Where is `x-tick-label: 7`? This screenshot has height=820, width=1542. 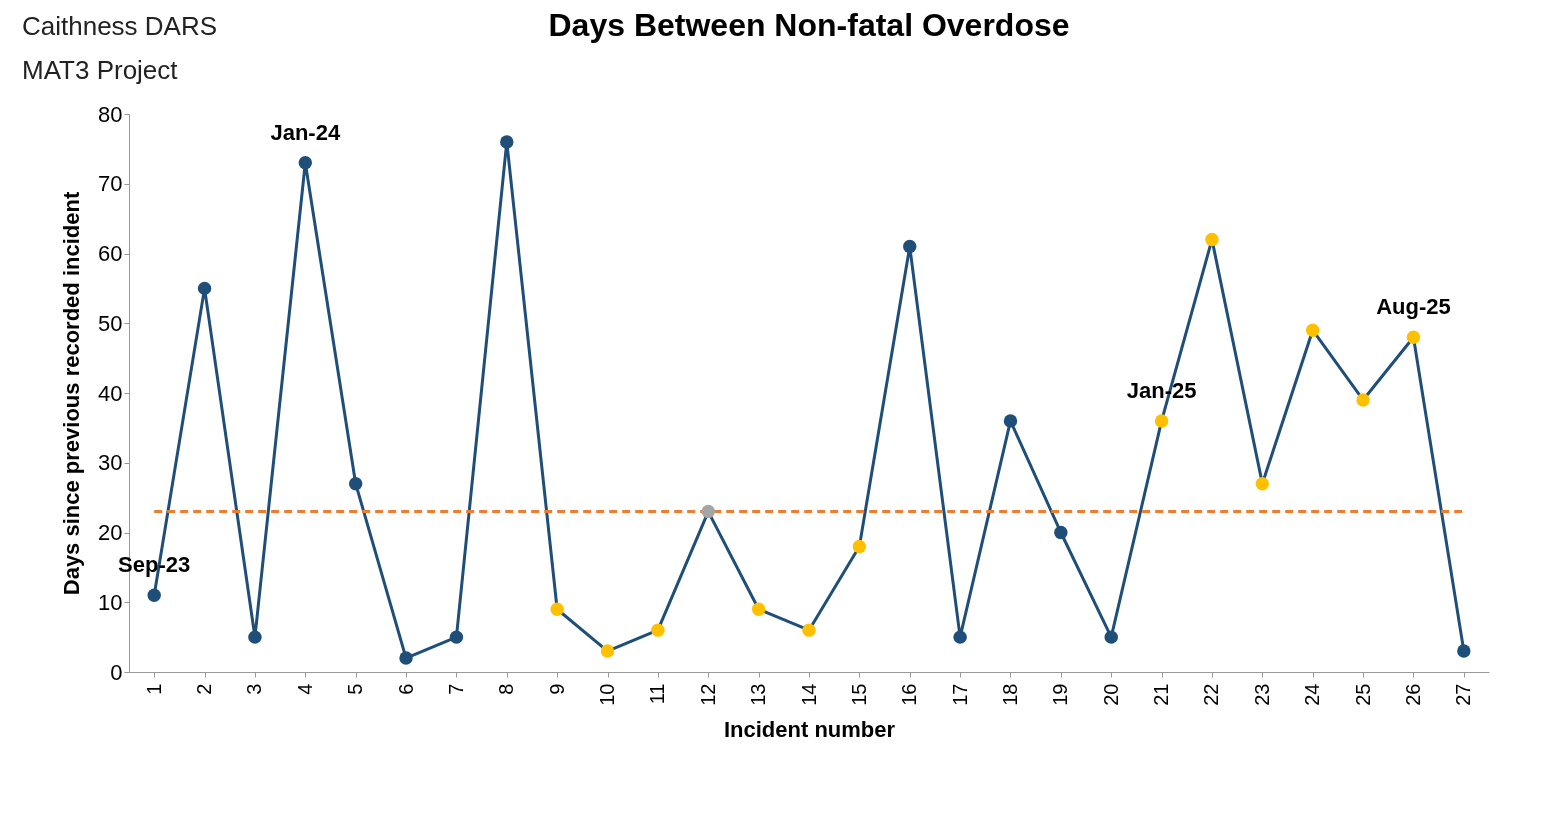 x-tick-label: 7 is located at coordinates (455, 689).